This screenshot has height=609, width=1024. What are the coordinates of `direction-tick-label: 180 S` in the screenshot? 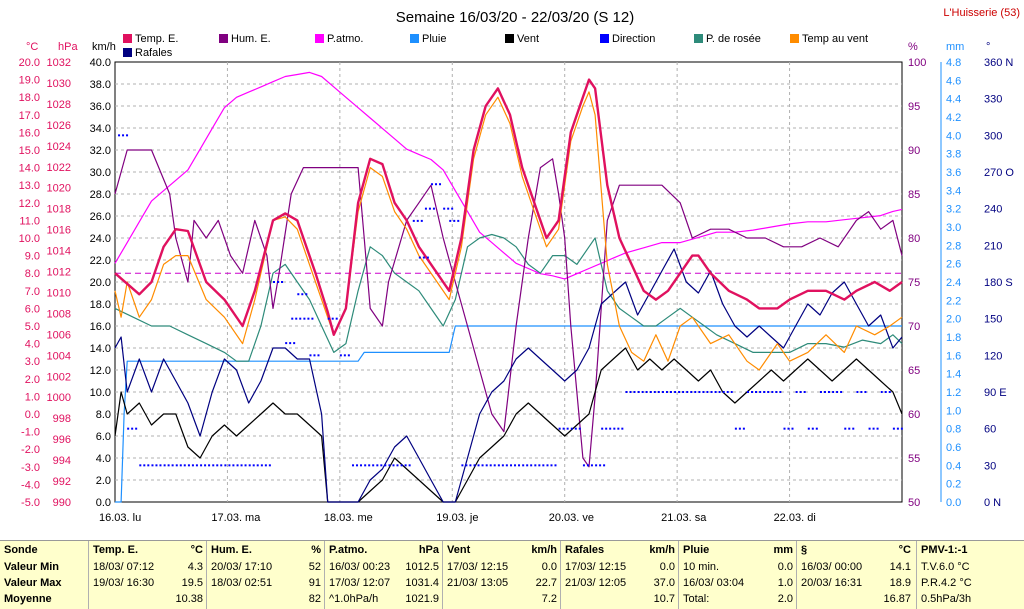 It's located at (998, 283).